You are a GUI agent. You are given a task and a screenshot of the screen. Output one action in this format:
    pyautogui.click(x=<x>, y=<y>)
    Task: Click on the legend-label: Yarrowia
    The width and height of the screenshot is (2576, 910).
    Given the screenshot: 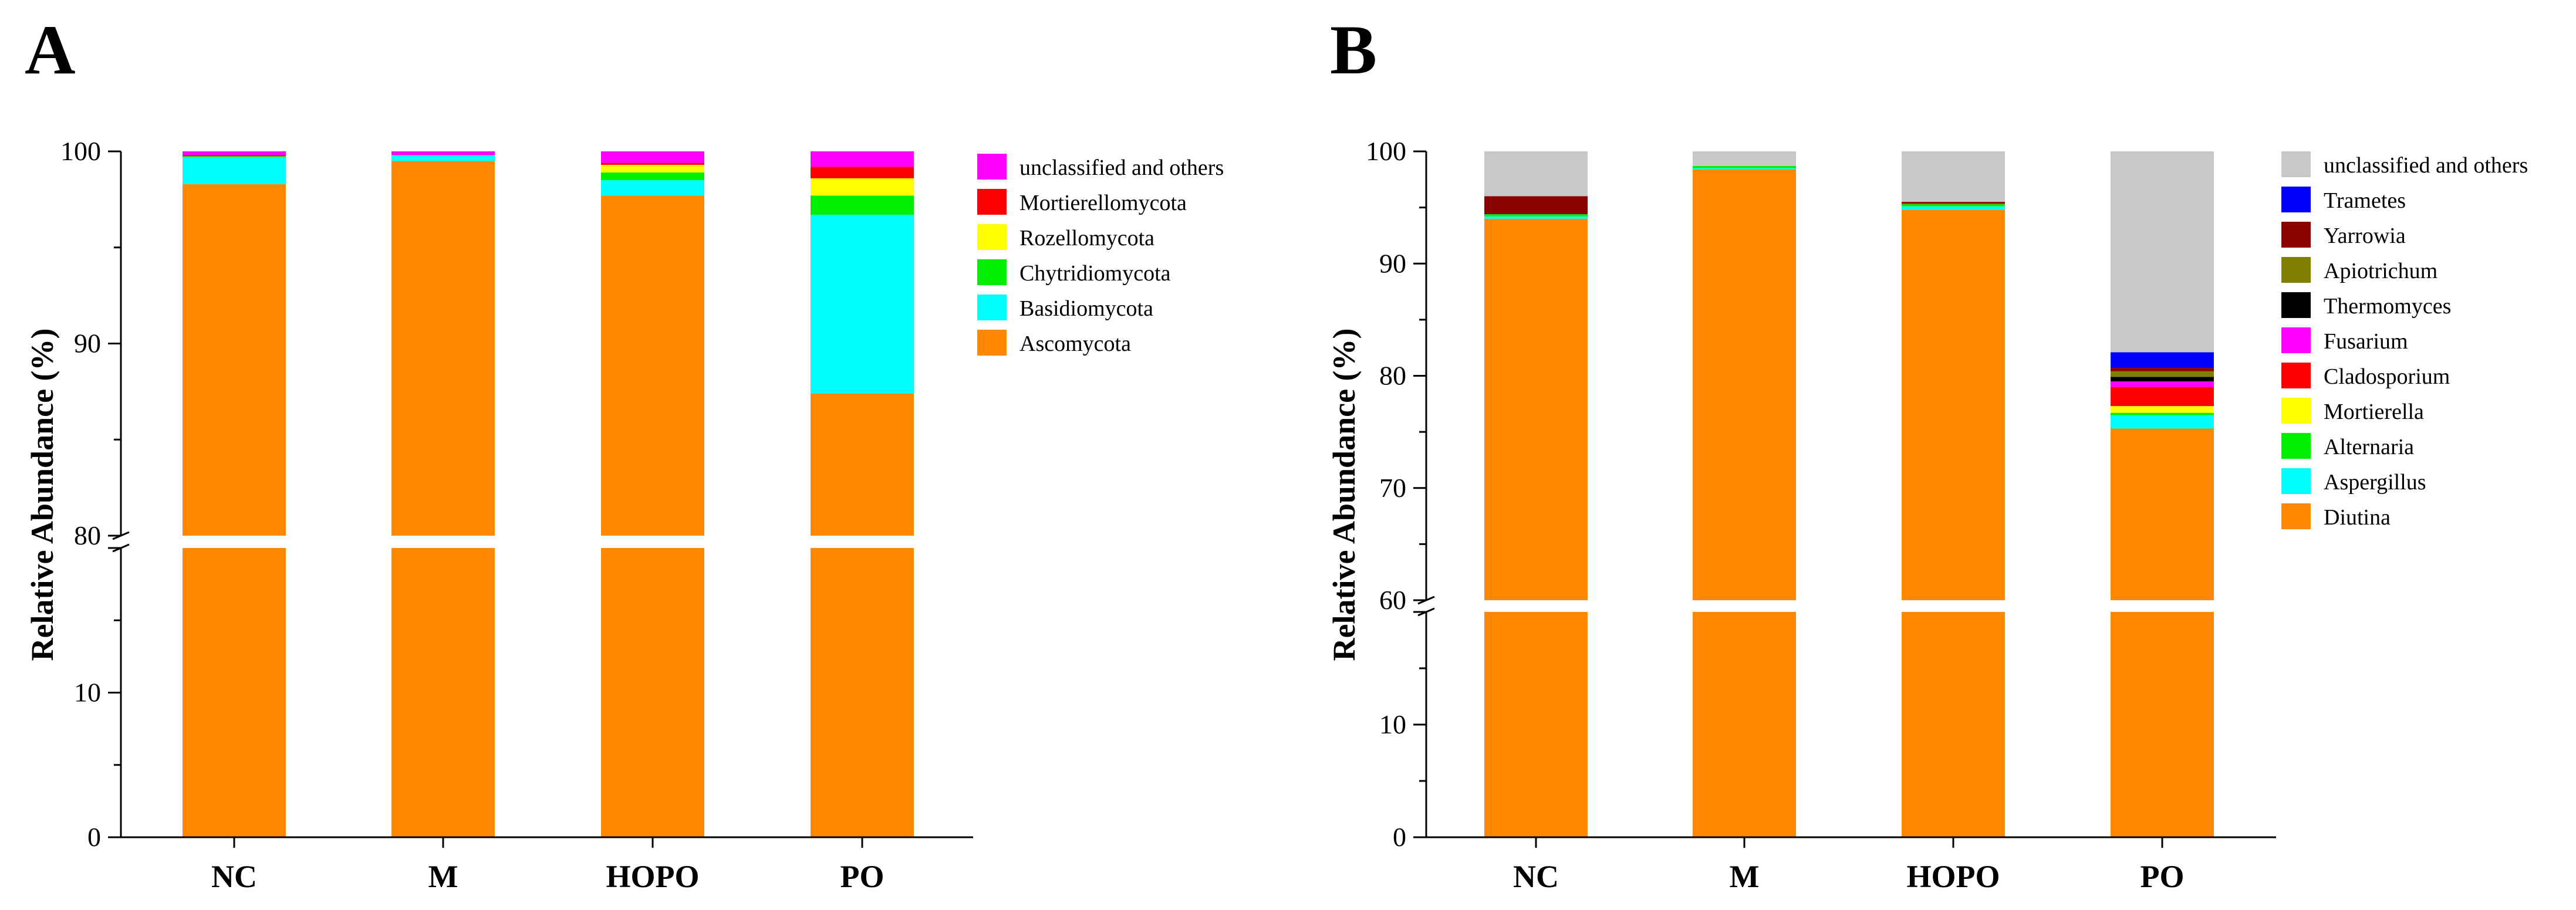 What is the action you would take?
    pyautogui.click(x=2365, y=236)
    